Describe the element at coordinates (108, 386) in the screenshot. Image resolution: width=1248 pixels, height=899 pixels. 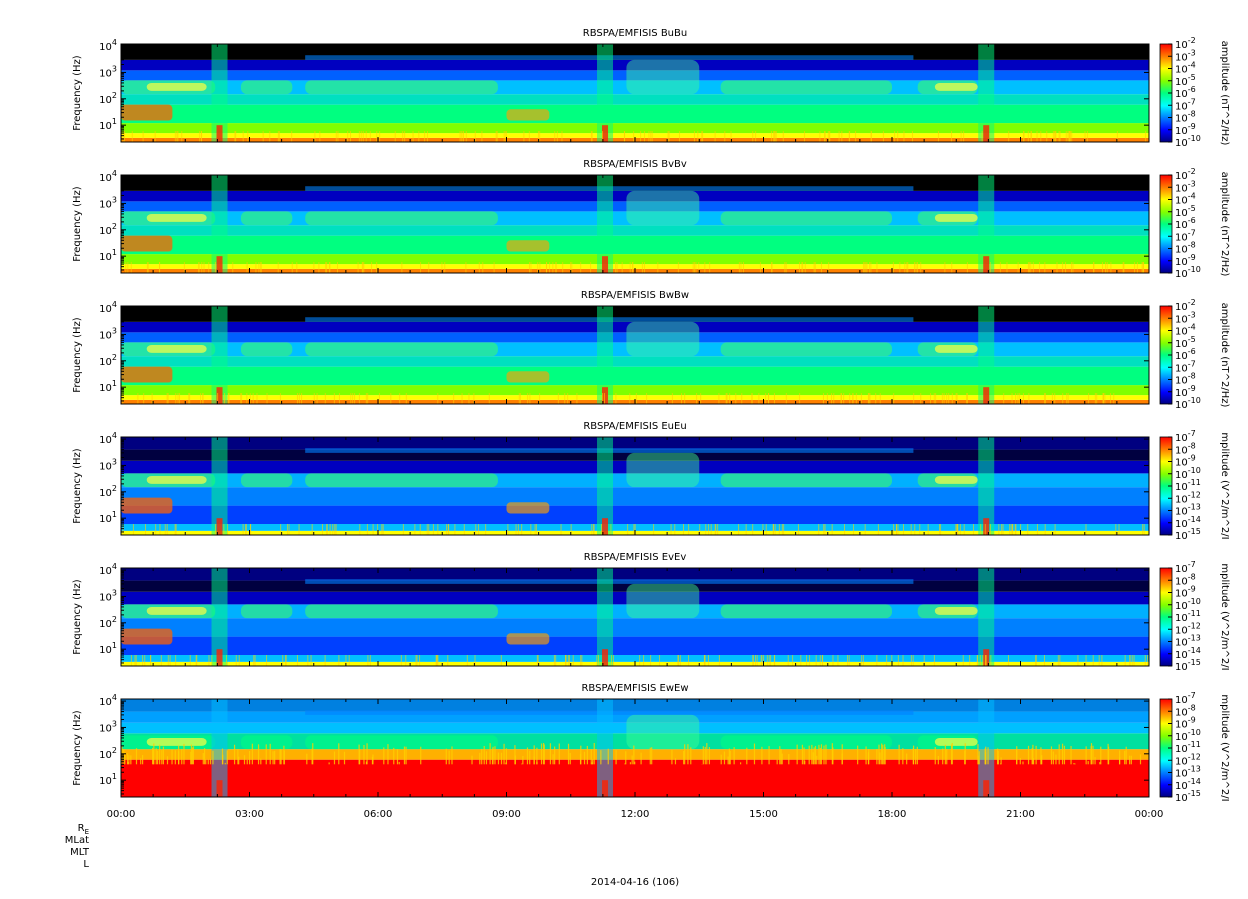
I see `y-tick-label: 10¹` at that location.